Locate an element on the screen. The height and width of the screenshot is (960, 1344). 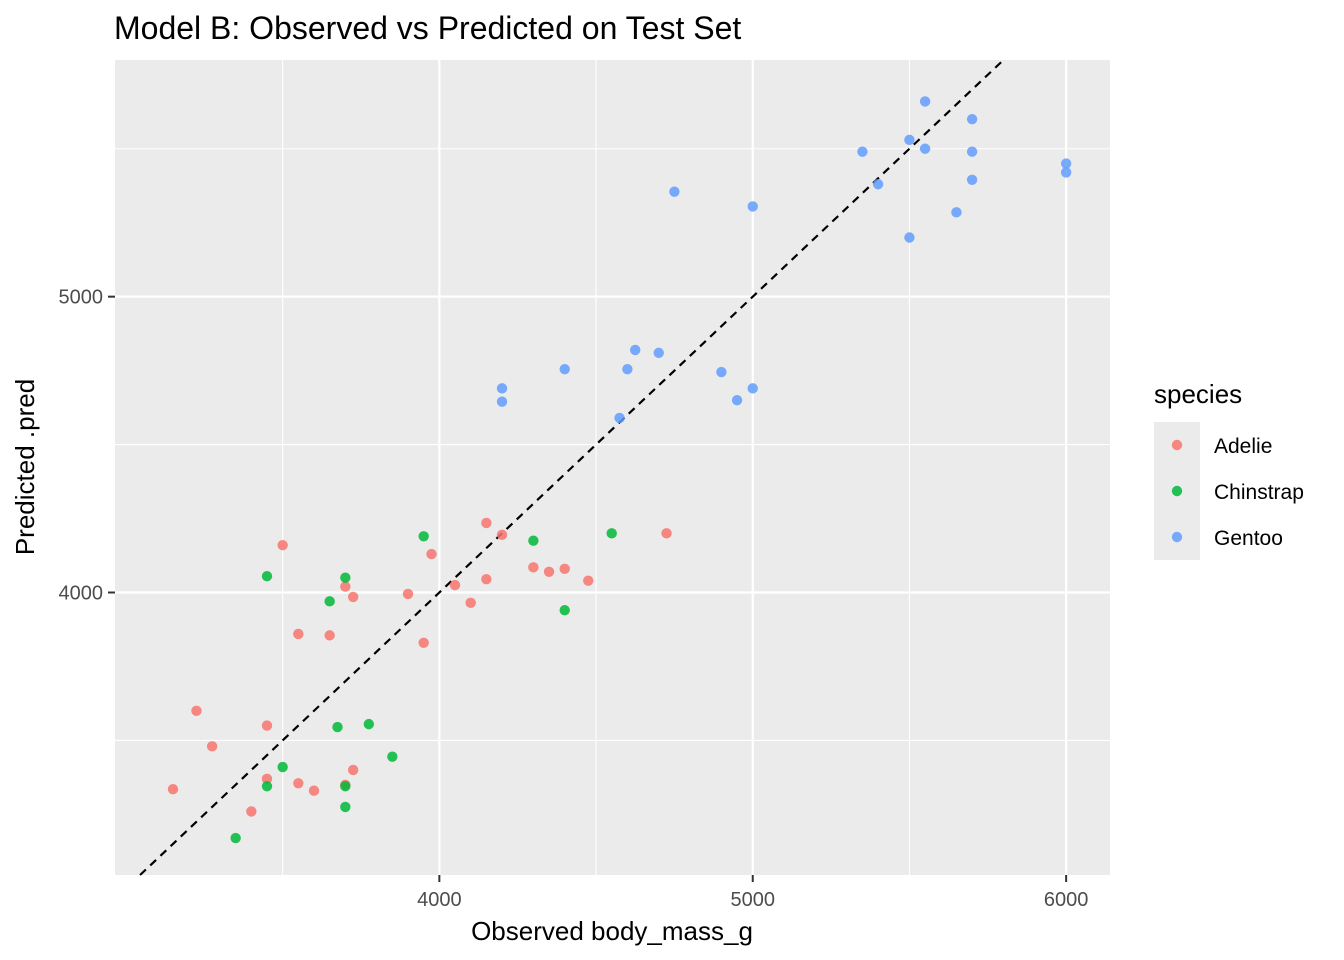
legend-label-chinstrap: Chinstrap is located at coordinates (1259, 492).